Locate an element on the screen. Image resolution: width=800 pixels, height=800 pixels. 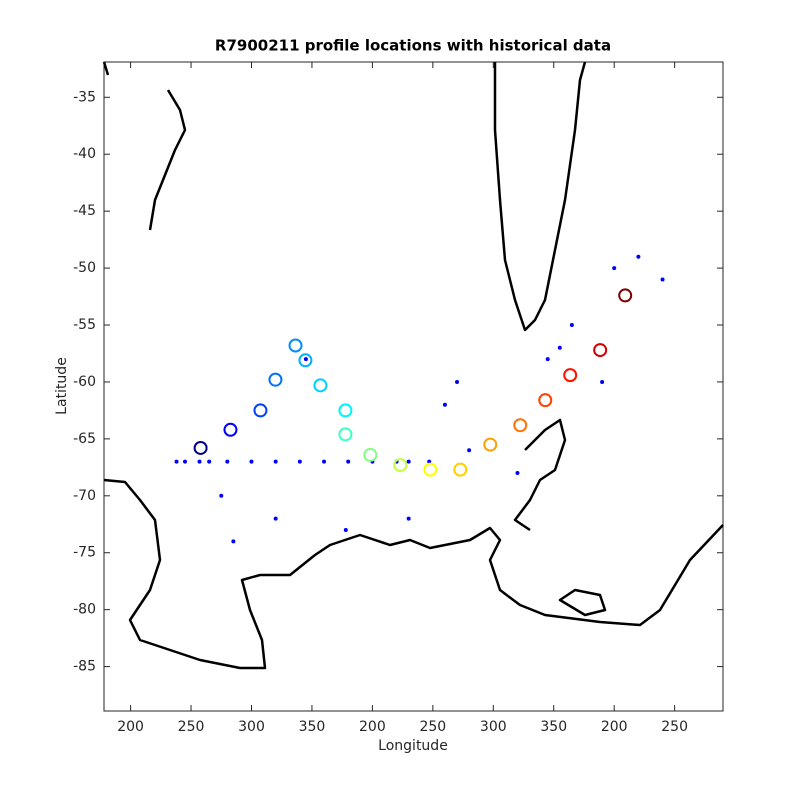
y-tick-label: -70 is located at coordinates (84, 496).